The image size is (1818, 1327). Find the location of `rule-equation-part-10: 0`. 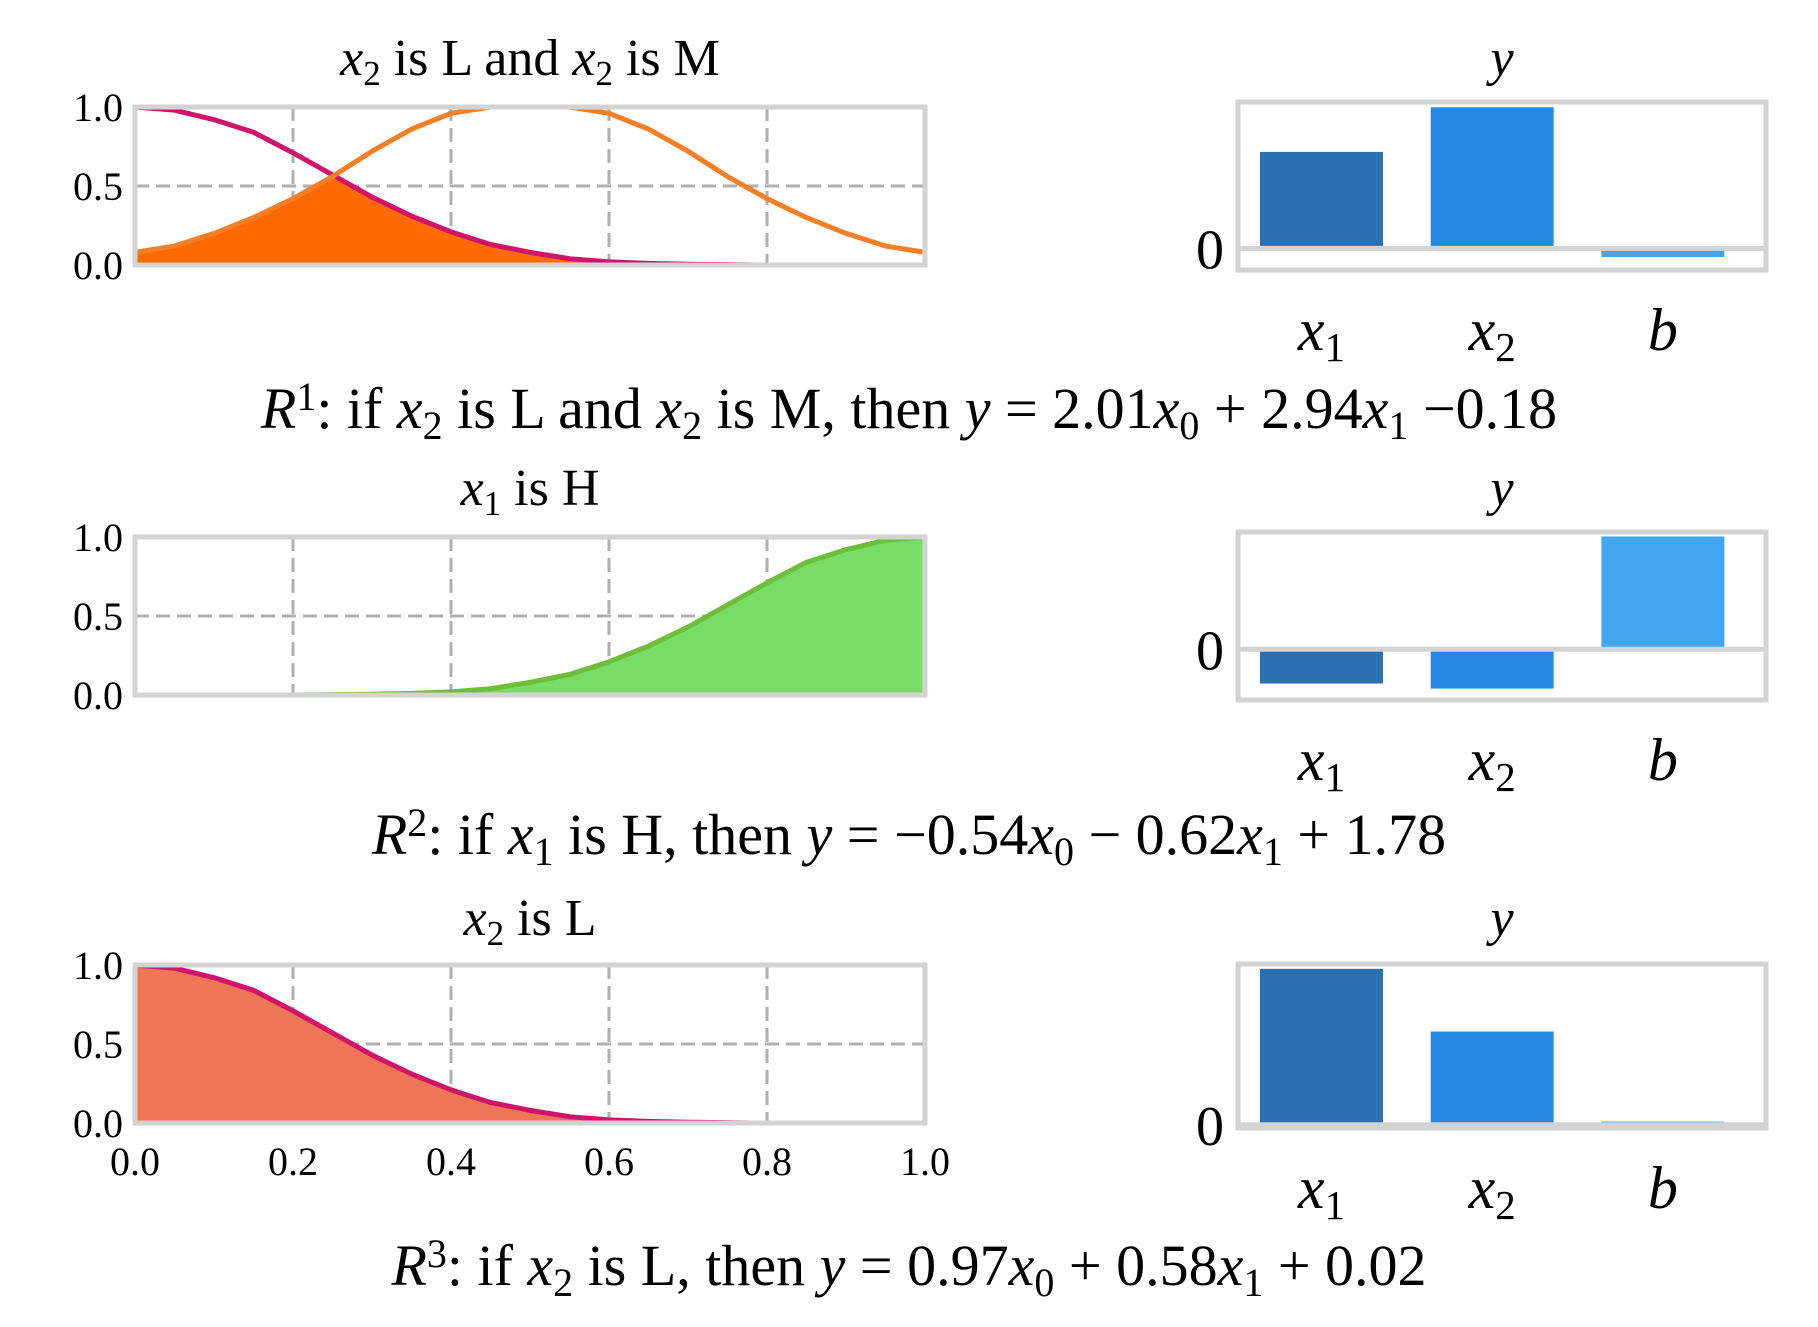

rule-equation-part-10: 0 is located at coordinates (1189, 425).